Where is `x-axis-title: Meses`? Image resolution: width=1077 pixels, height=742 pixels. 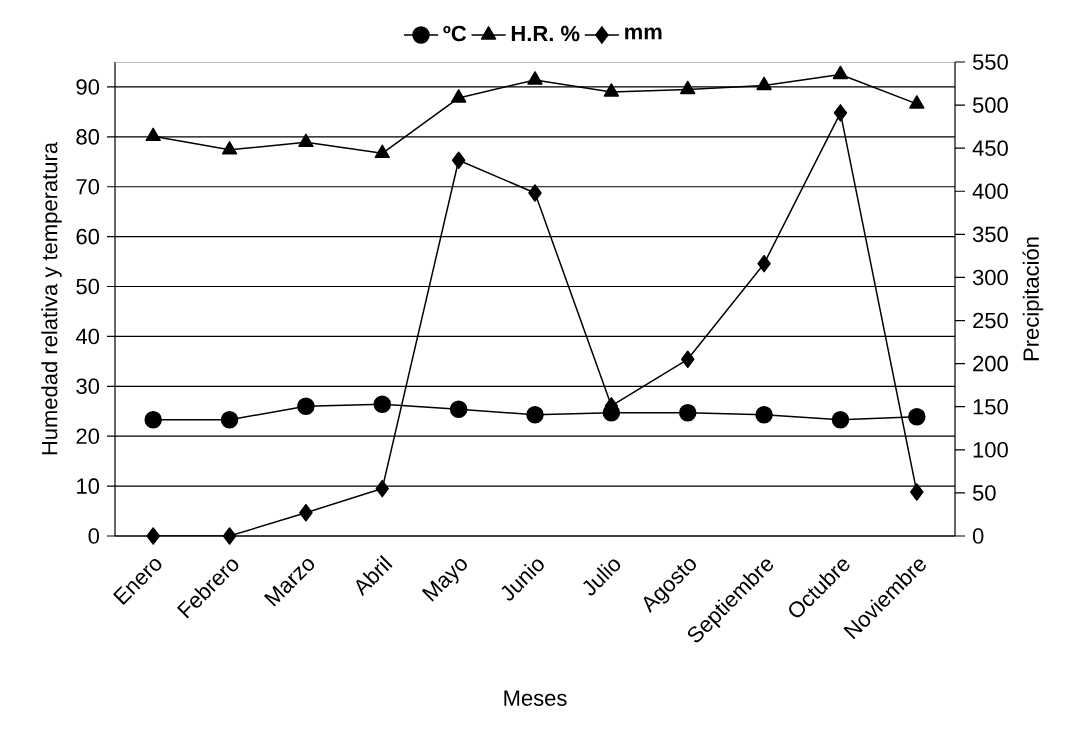
x-axis-title: Meses is located at coordinates (535, 698).